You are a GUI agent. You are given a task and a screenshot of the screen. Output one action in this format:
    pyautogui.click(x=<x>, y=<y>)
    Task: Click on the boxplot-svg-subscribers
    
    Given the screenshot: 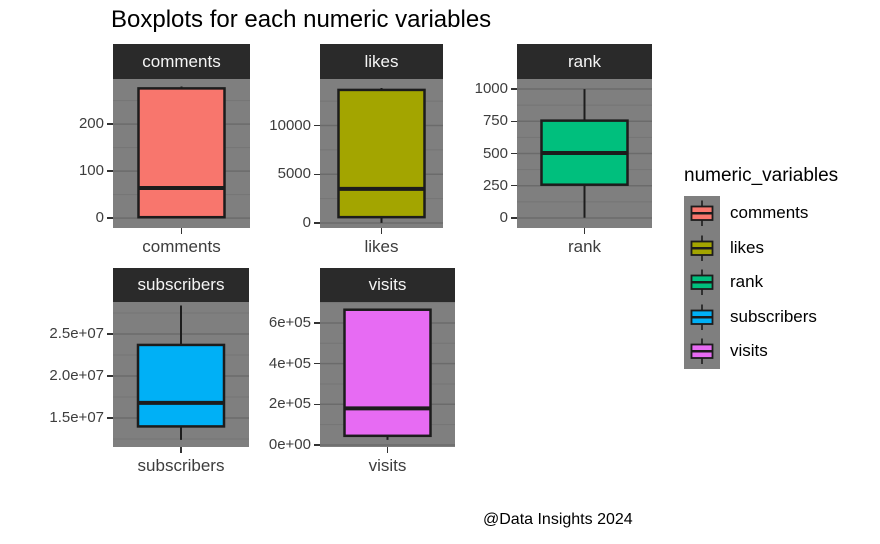 What is the action you would take?
    pyautogui.click(x=181, y=372)
    